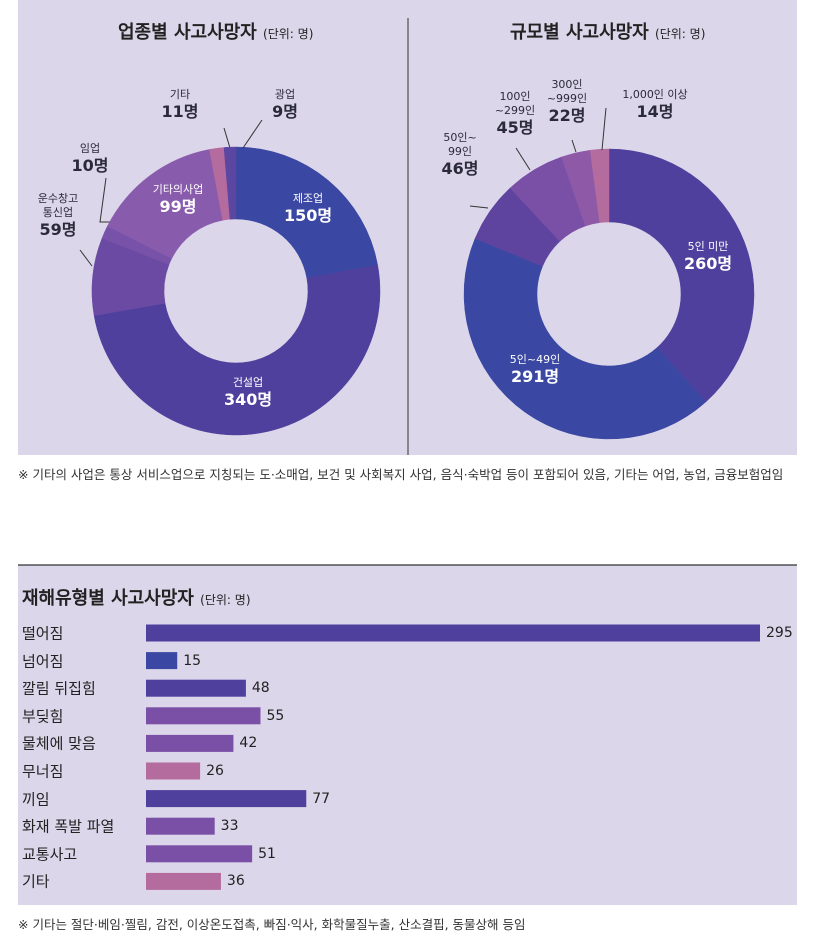 This screenshot has width=818, height=943. Describe the element at coordinates (308, 215) in the screenshot. I see `slice-value: 150명` at that location.